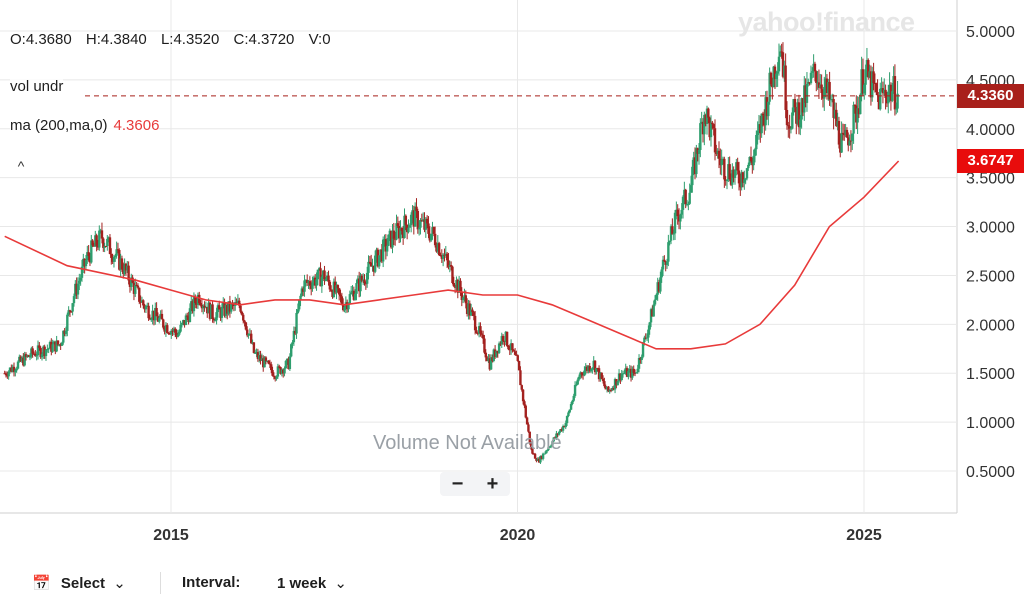  What do you see at coordinates (990, 325) in the screenshot?
I see `y-tick-label: 2.0000` at bounding box center [990, 325].